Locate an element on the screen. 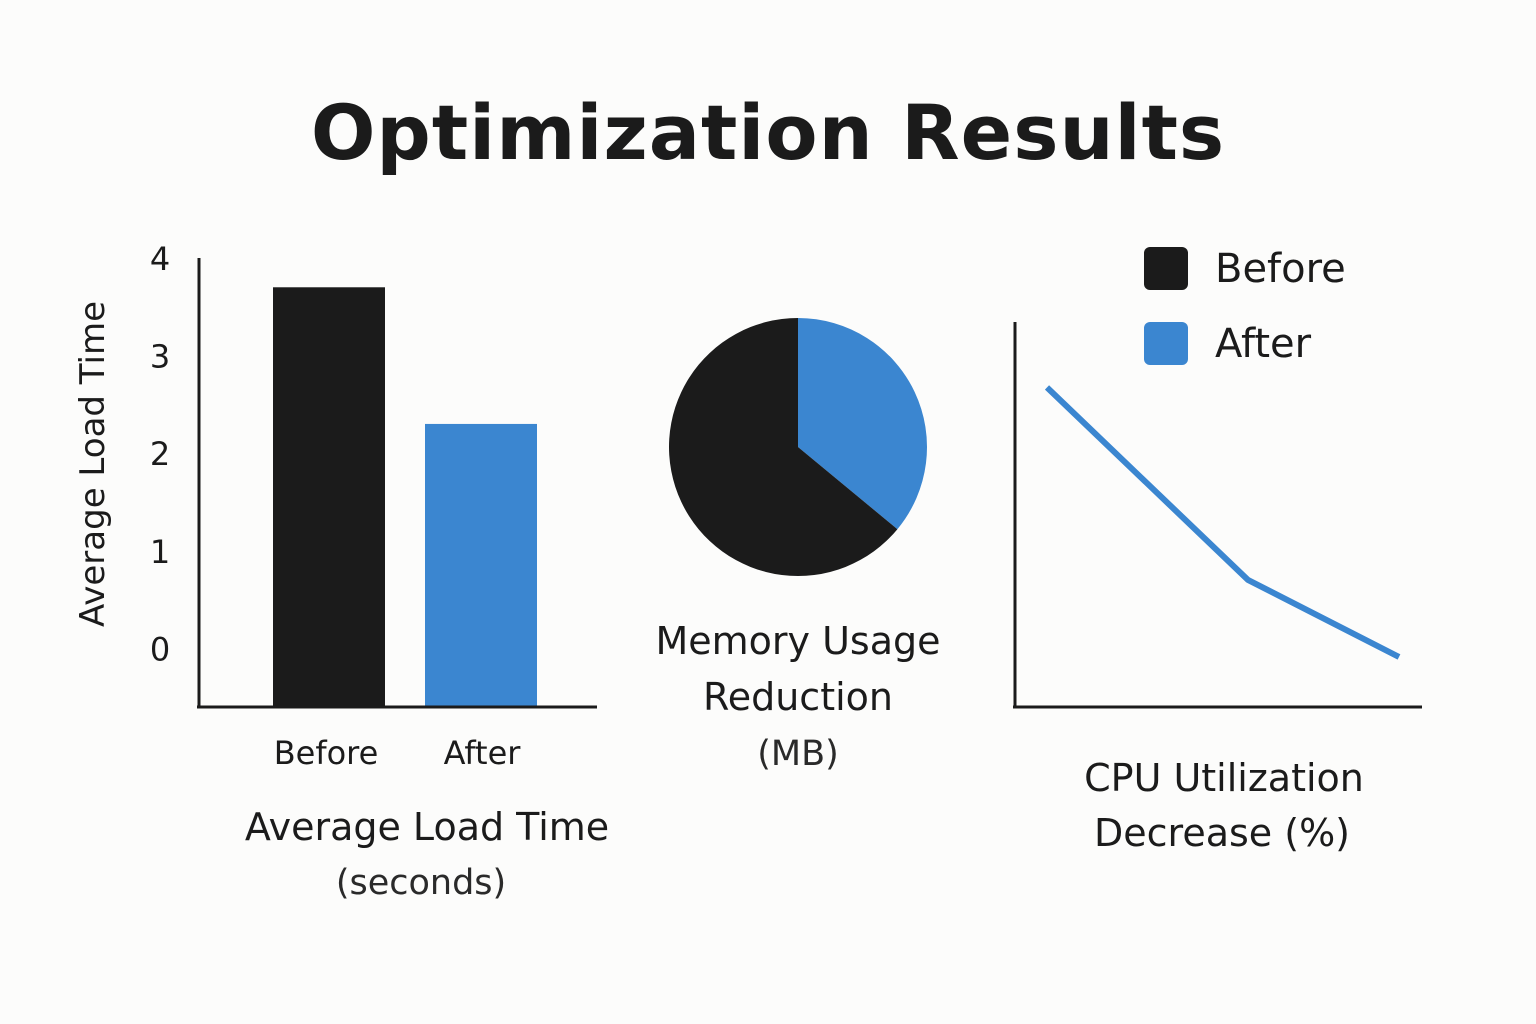 The height and width of the screenshot is (1024, 1536). line-caption: CPU Utilization is located at coordinates (1224, 778).